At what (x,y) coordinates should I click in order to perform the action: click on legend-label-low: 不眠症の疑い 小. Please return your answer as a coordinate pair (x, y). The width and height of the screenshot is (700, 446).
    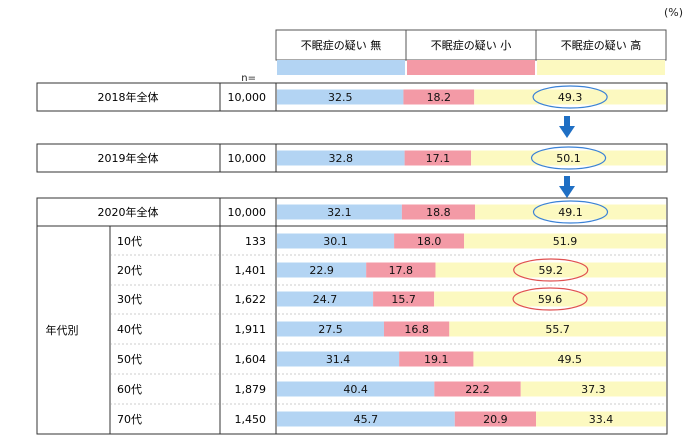
    Looking at the image, I should click on (471, 45).